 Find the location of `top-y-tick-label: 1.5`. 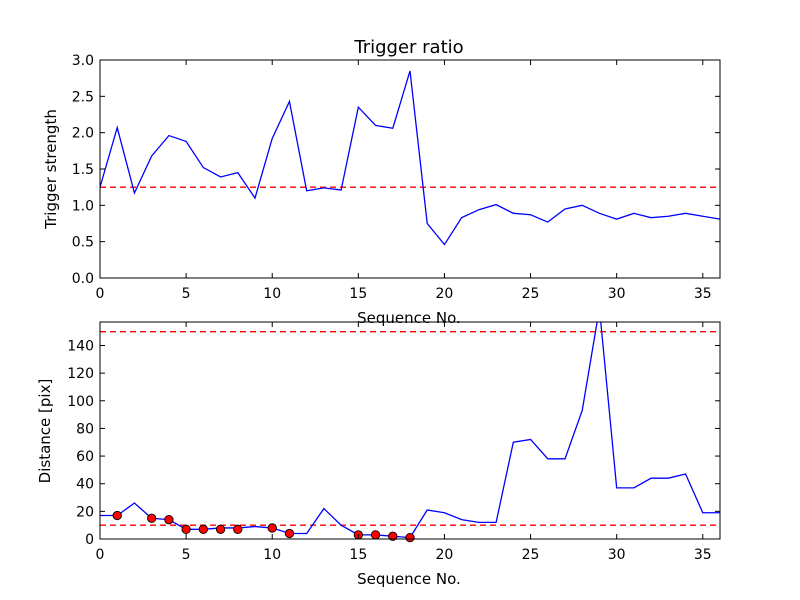

top-y-tick-label: 1.5 is located at coordinates (83, 170).